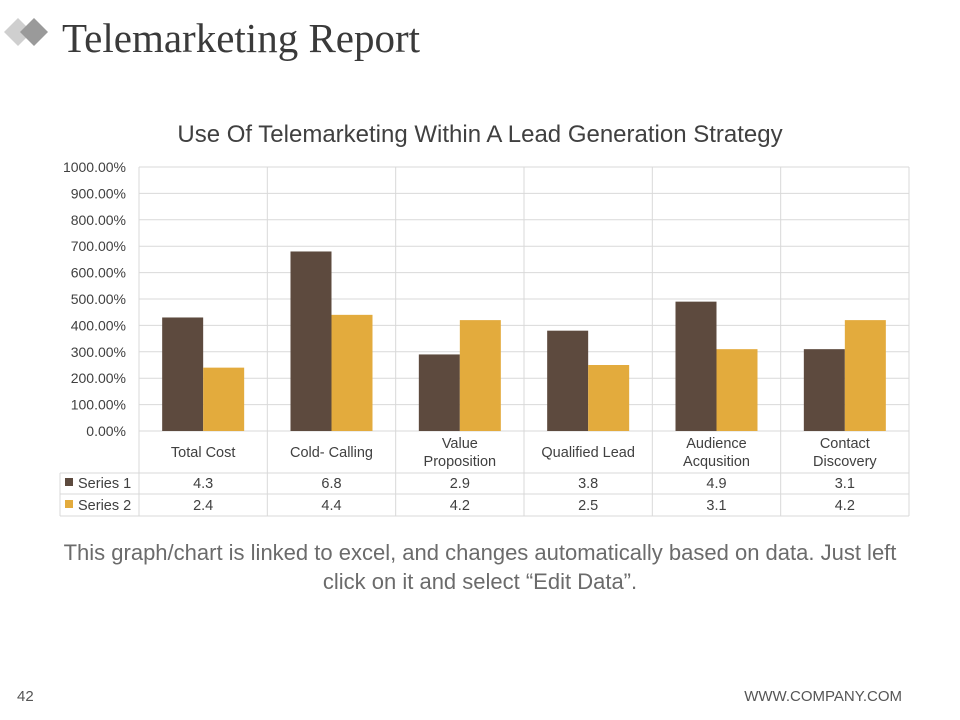  I want to click on x-category-label: Contact, so click(845, 444).